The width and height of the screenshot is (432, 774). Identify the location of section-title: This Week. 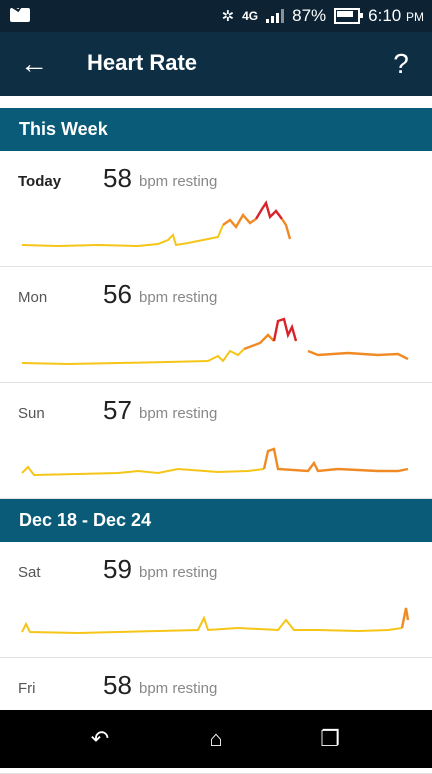
(63, 129).